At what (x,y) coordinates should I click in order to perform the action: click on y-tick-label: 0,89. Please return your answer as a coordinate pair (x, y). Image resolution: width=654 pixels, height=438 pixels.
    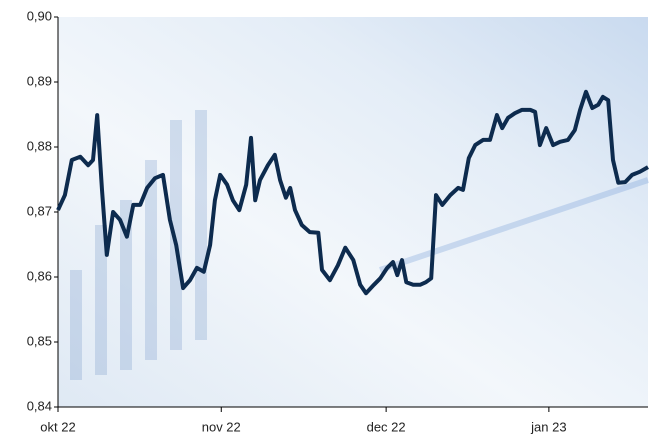
    Looking at the image, I should click on (39, 80).